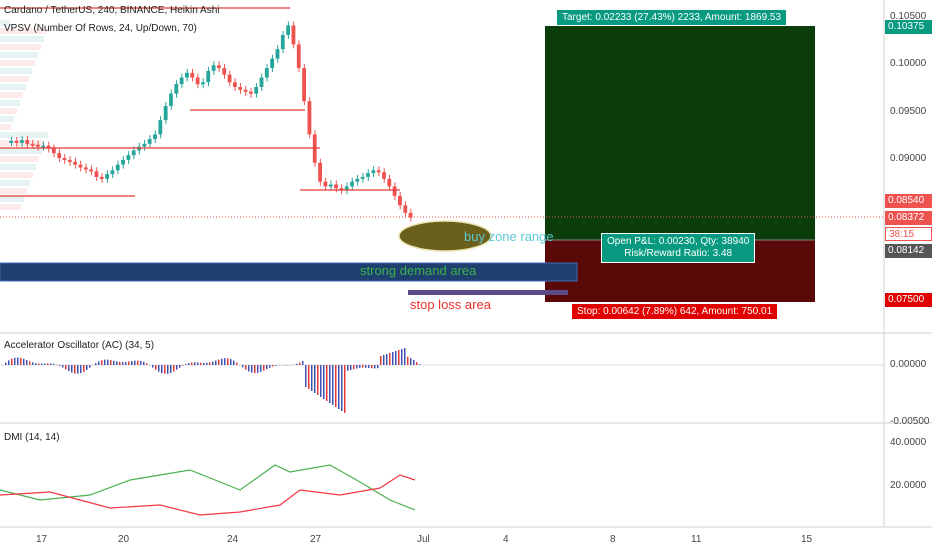 The image size is (932, 550). I want to click on price-tick: 0.10000, so click(908, 63).